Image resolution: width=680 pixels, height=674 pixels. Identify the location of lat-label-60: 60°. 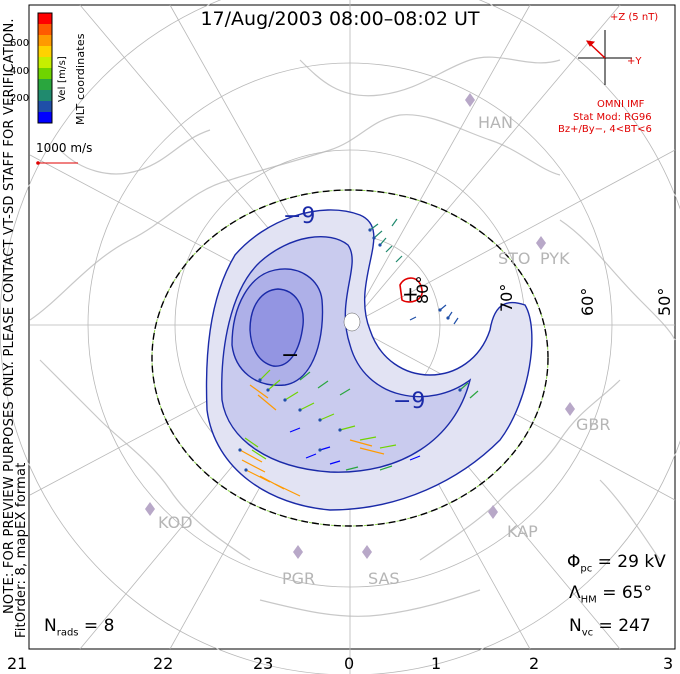
(587, 301).